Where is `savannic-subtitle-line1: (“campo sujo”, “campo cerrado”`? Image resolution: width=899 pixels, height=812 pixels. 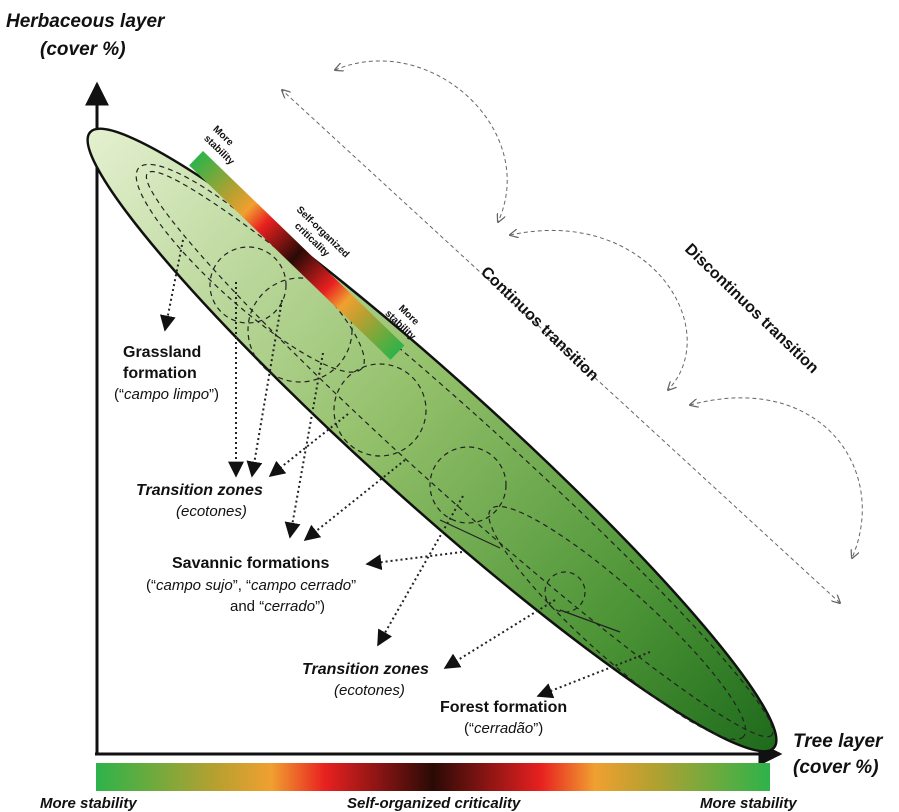
savannic-subtitle-line1: (“campo sujo”, “campo cerrado” is located at coordinates (251, 585).